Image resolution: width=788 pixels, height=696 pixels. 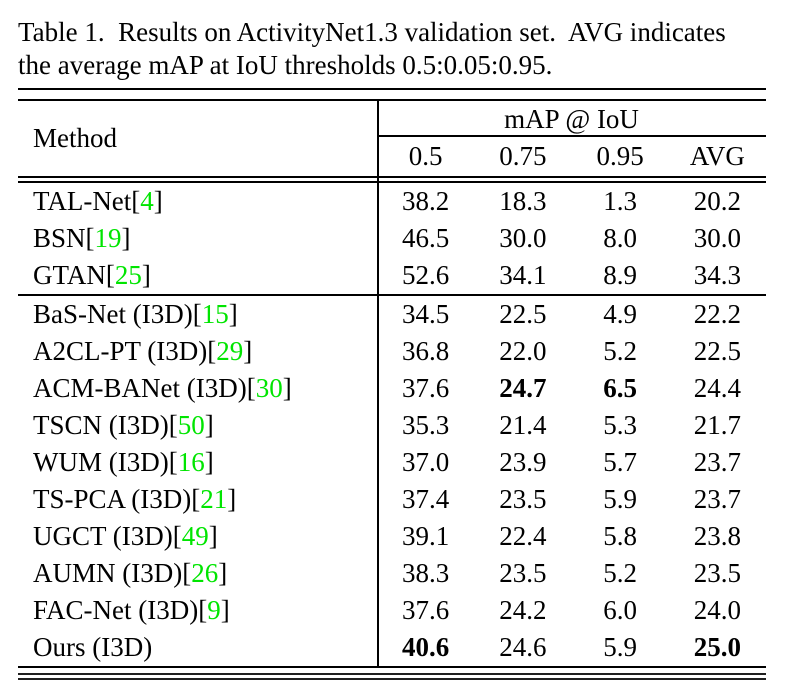 I want to click on metrics-cells: 37.4 23.5 5.9 23.7, so click(x=571, y=499).